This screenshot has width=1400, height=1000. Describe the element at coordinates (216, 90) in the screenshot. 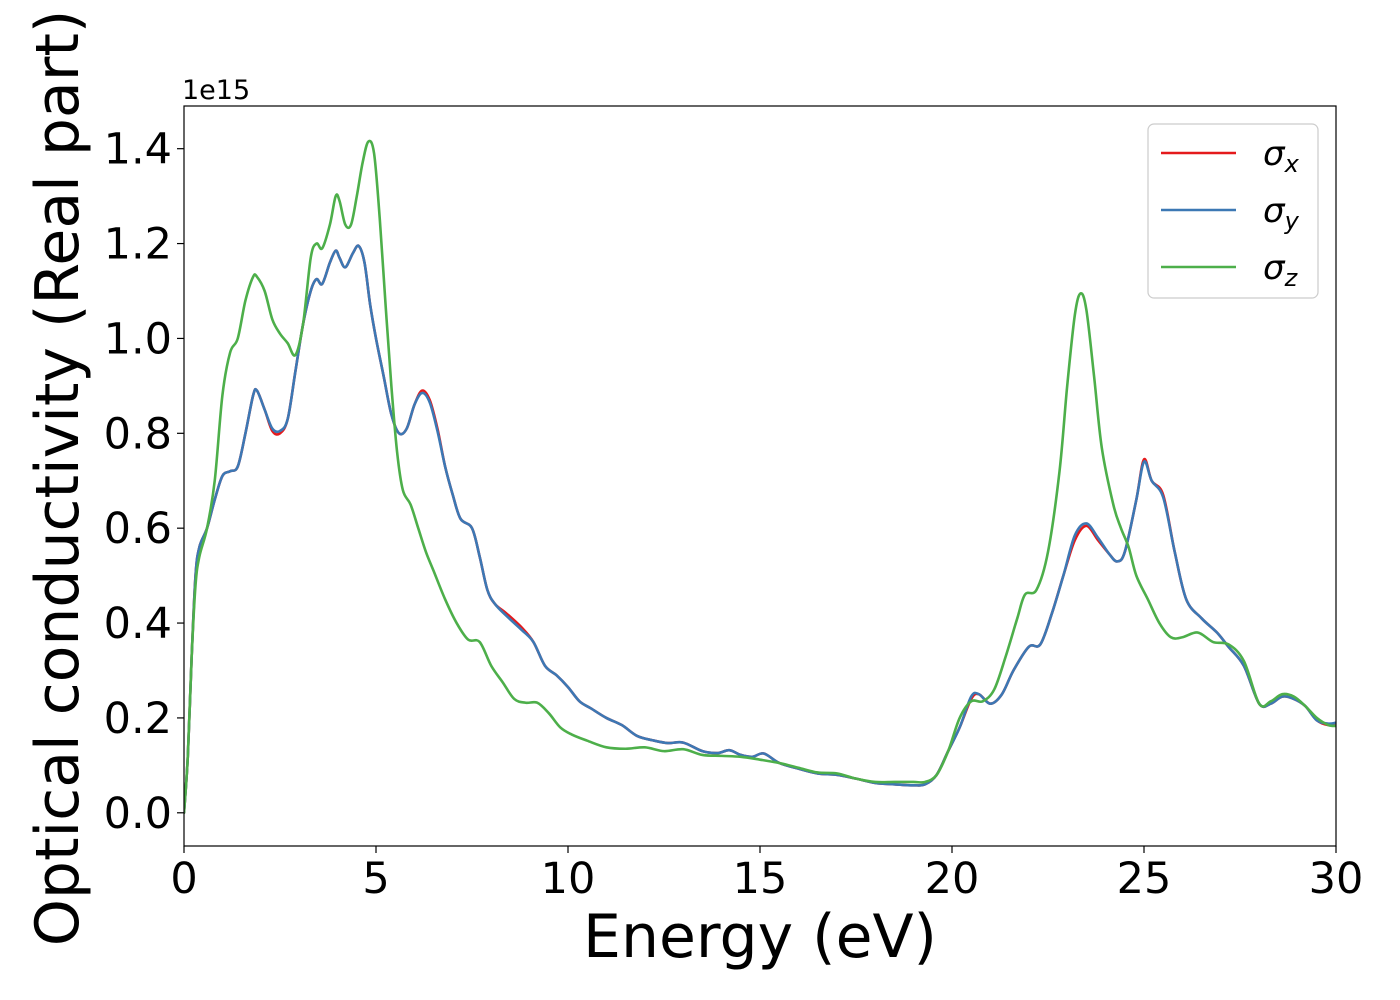

I see `y-axis-offset-label: 1e15` at that location.